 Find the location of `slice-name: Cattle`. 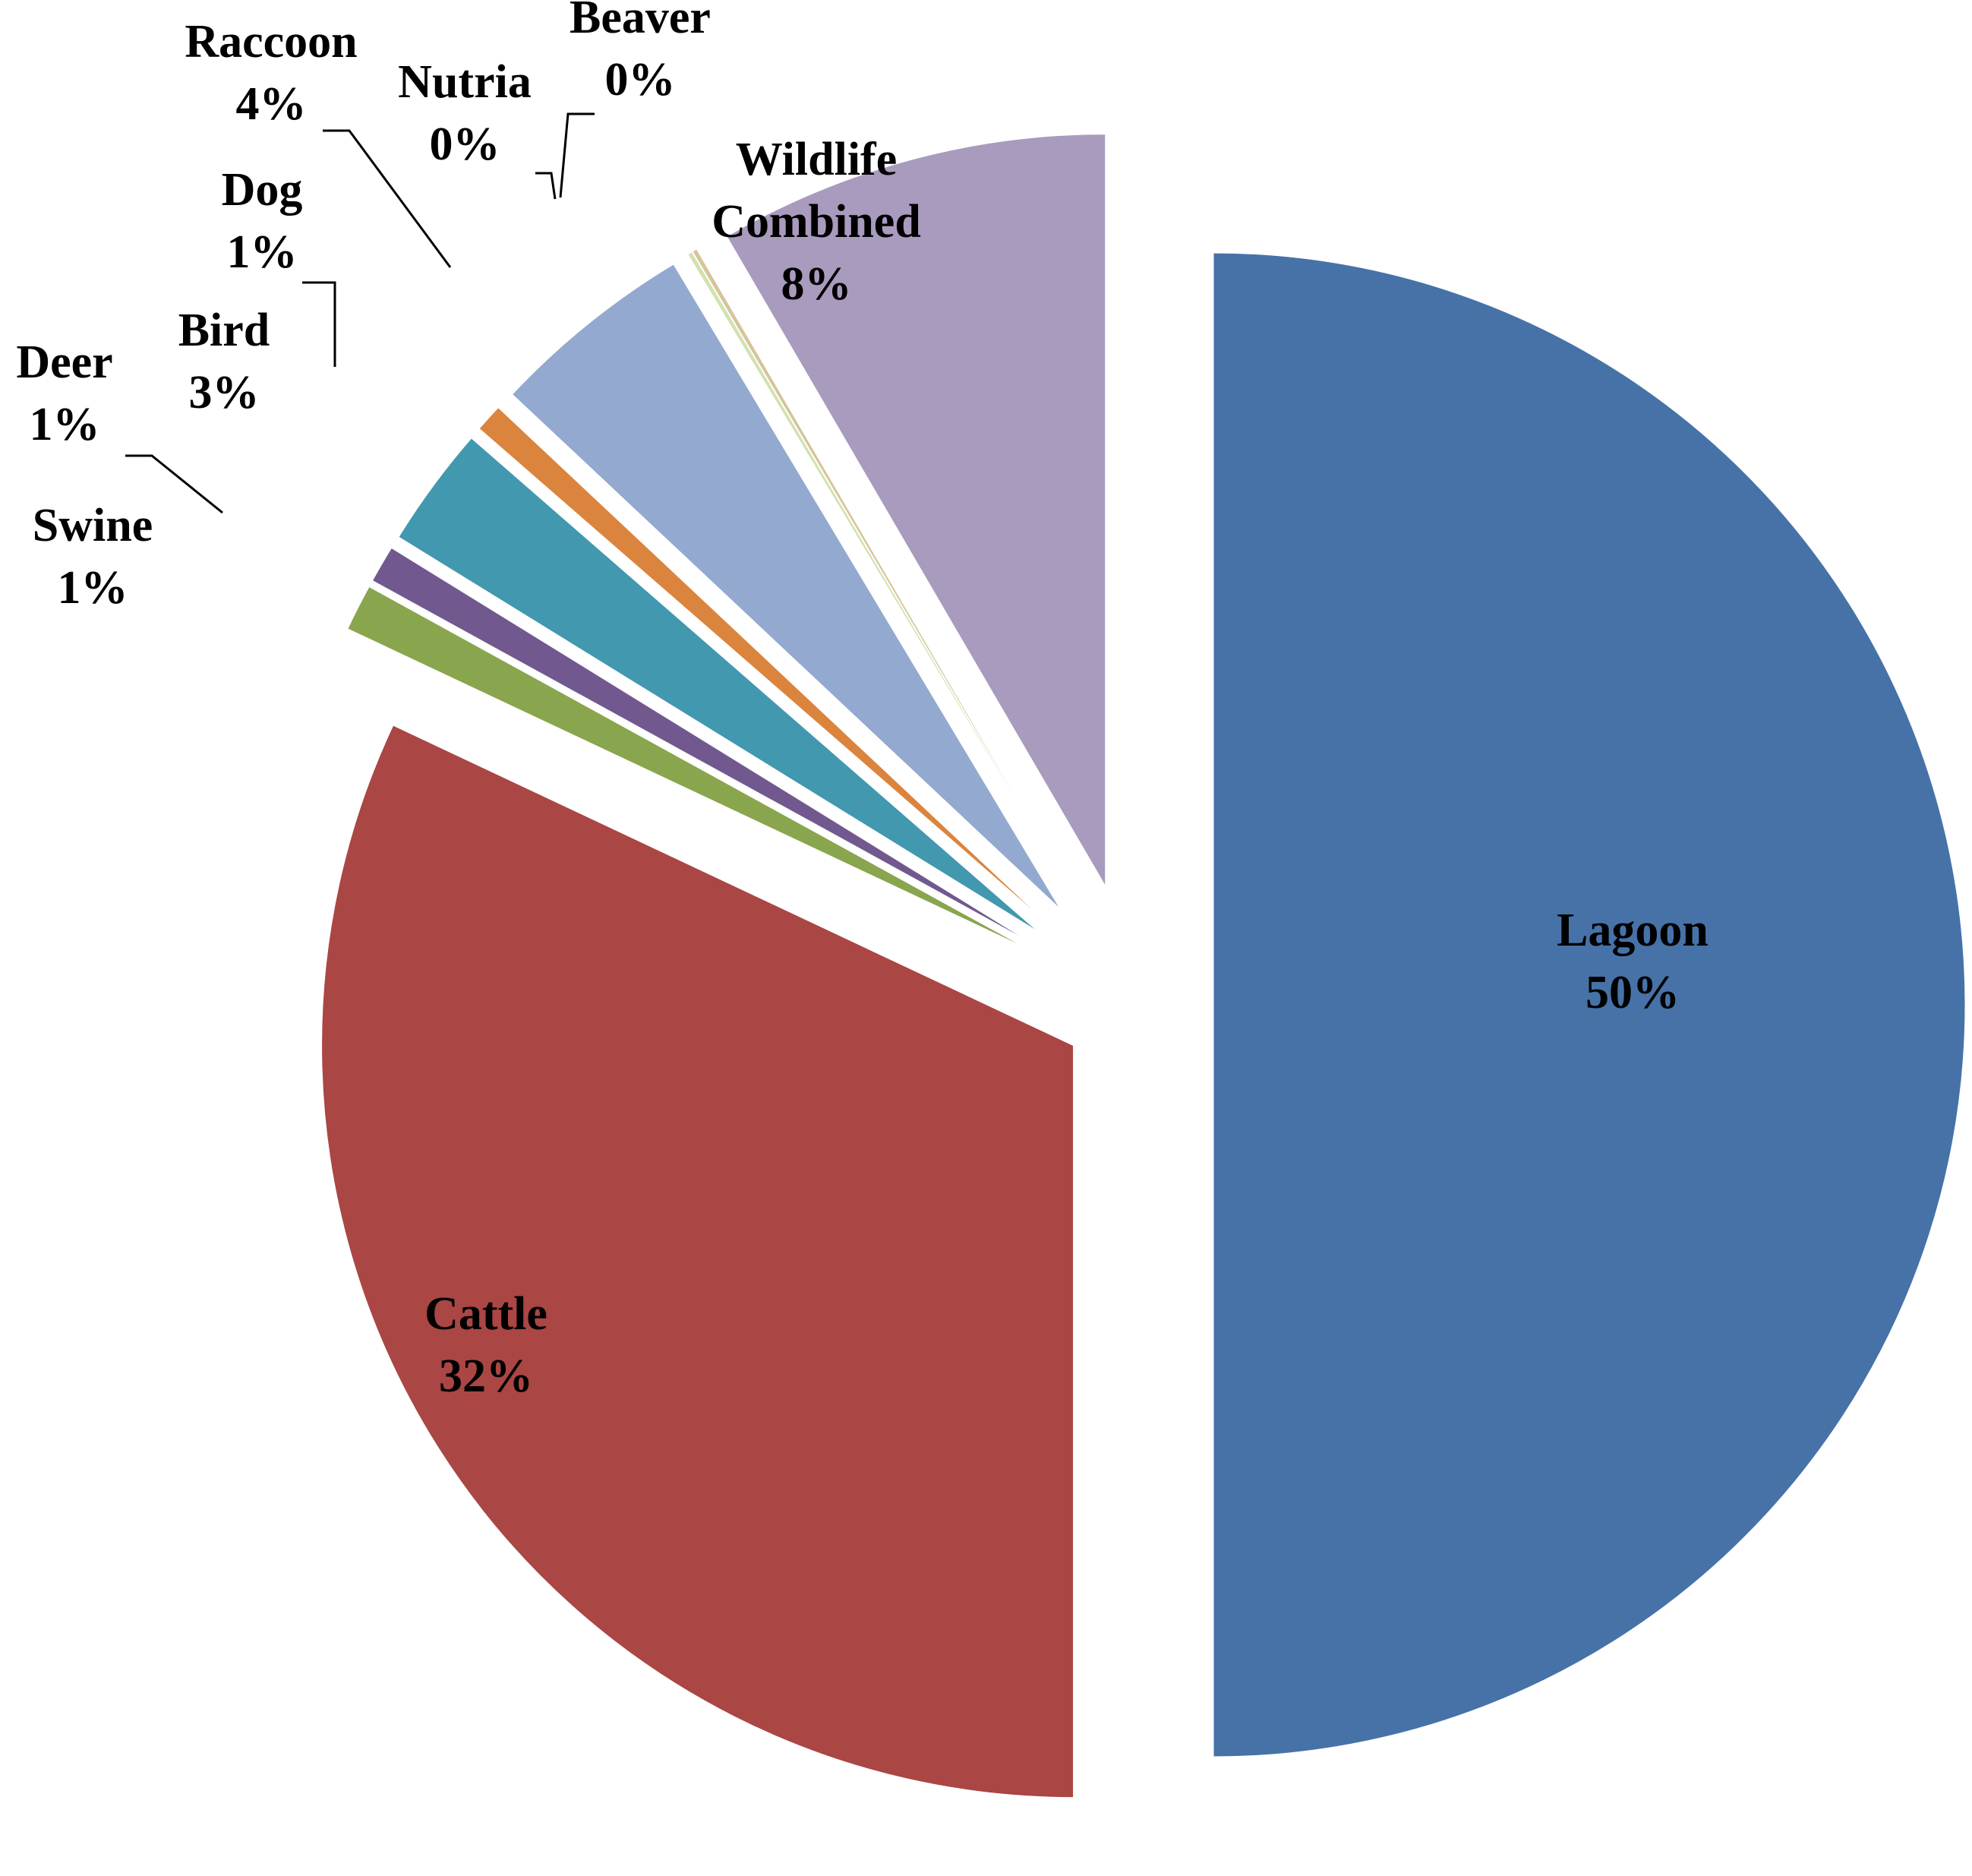

slice-name: Cattle is located at coordinates (485, 1314).